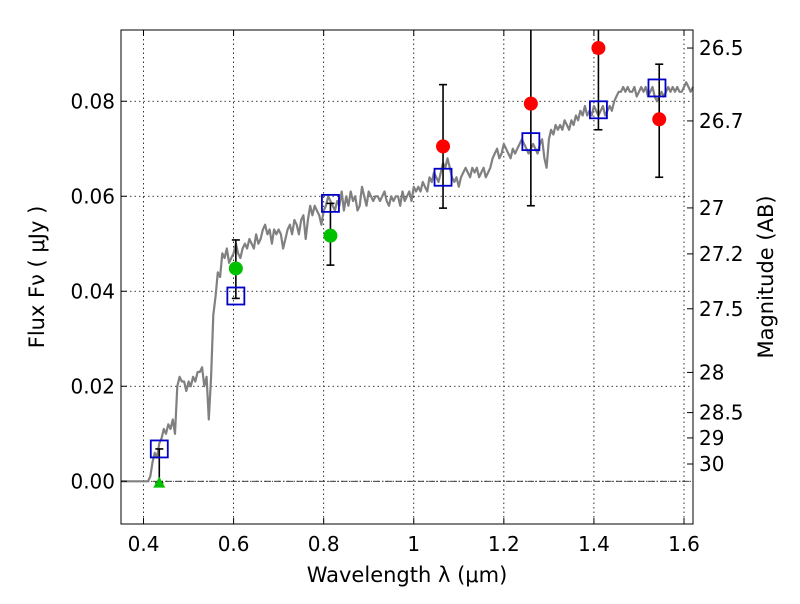 Image resolution: width=800 pixels, height=604 pixels. Describe the element at coordinates (92, 196) in the screenshot. I see `y-tick-label: 0.06` at that location.